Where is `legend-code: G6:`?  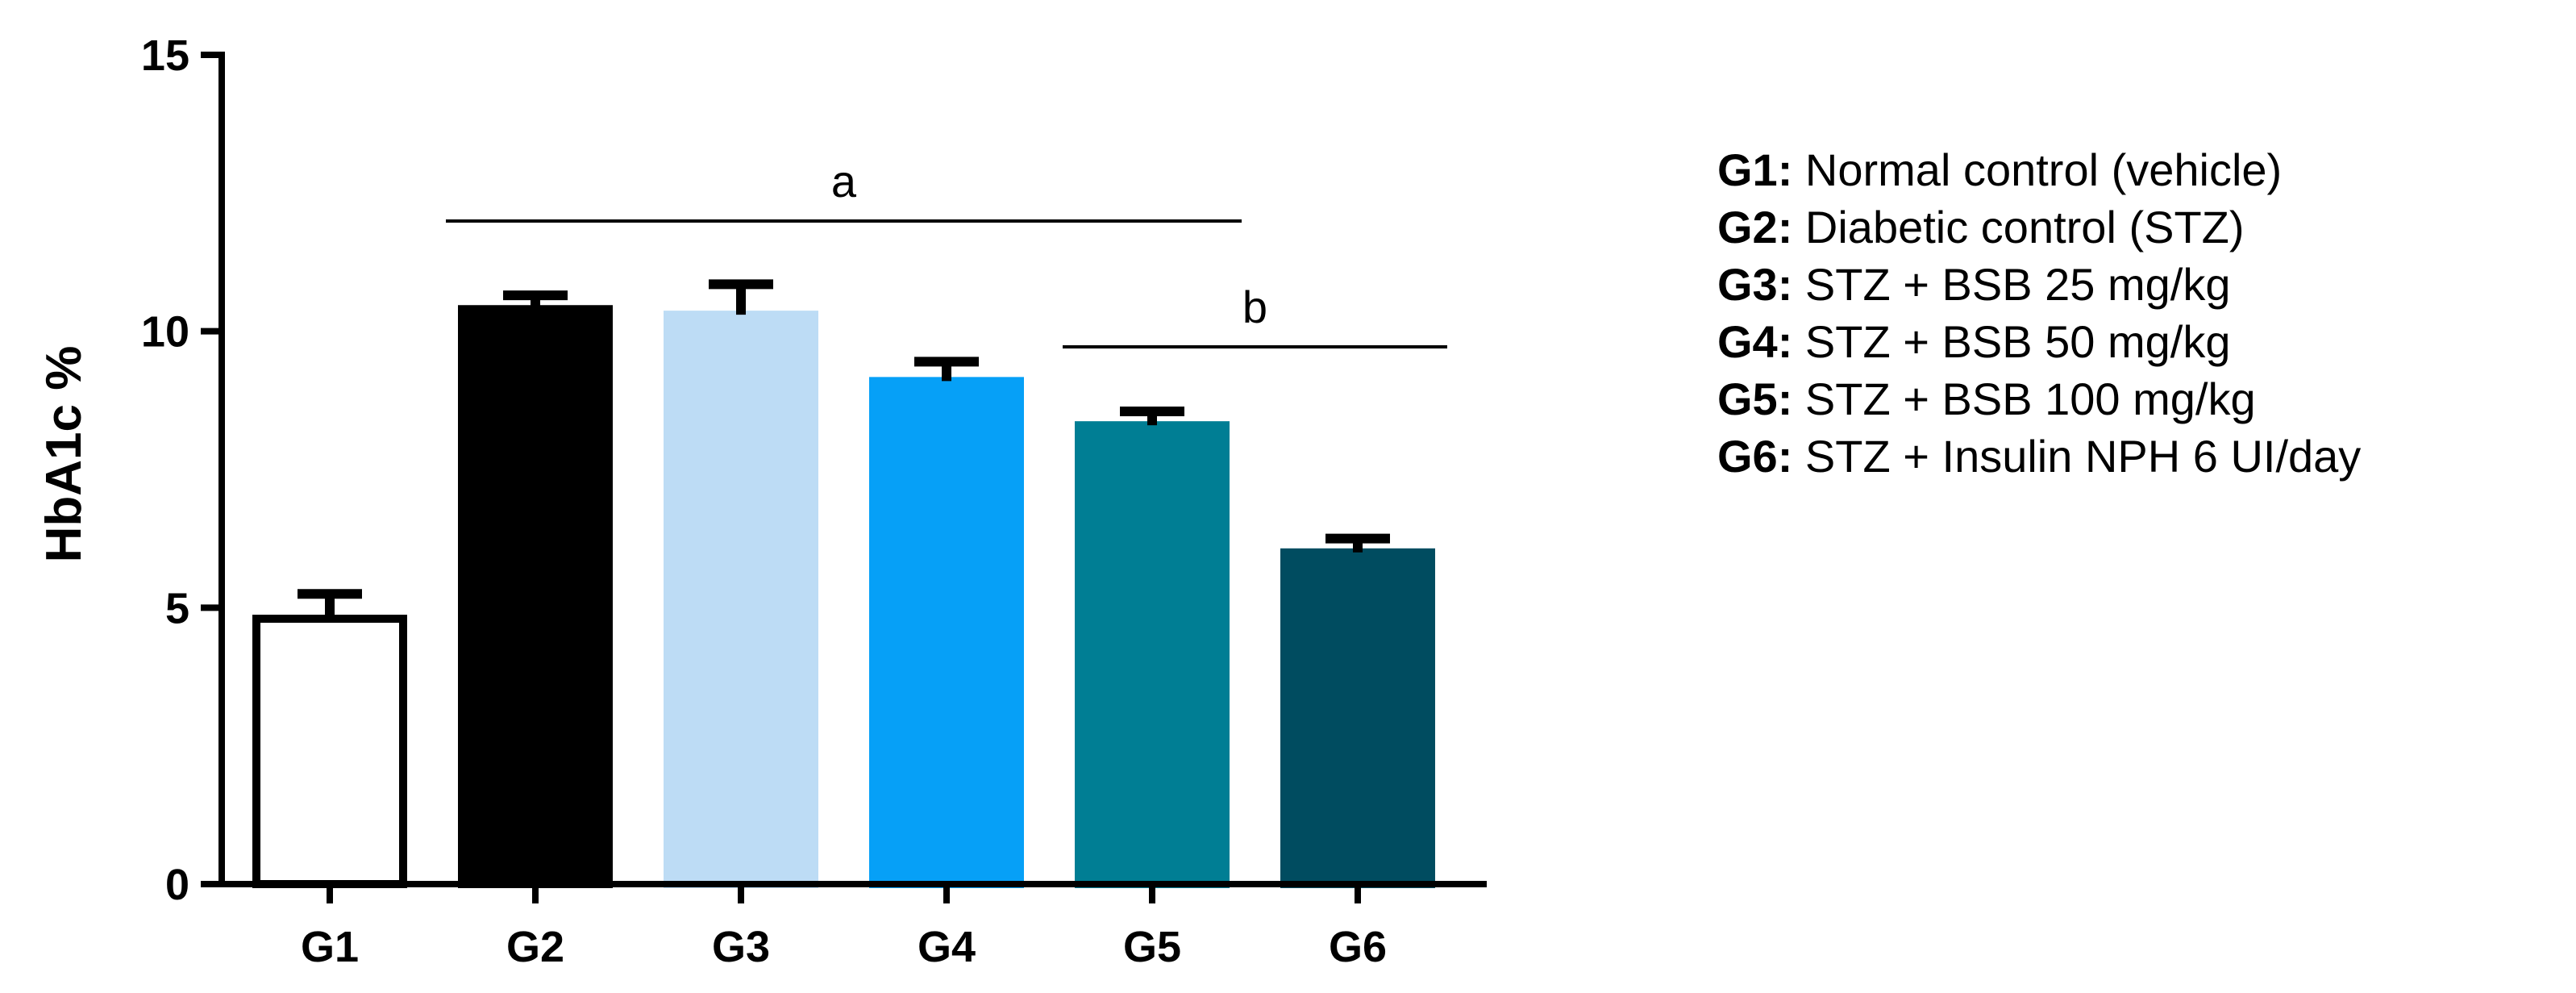 legend-code: G6: is located at coordinates (1755, 456).